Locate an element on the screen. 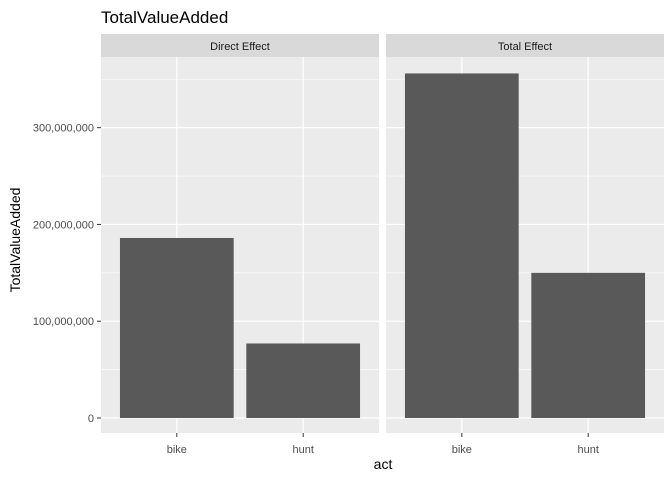  facet-label: Direct Effect is located at coordinates (240, 47).